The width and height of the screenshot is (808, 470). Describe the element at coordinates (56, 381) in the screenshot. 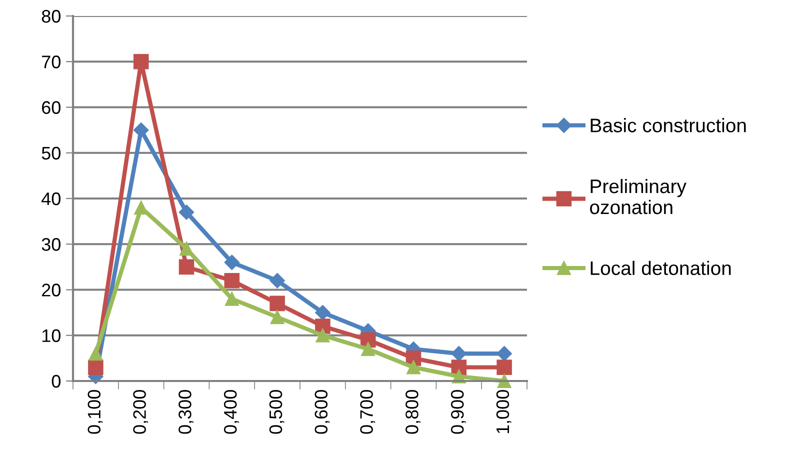

I see `y-tick-label: 0` at that location.